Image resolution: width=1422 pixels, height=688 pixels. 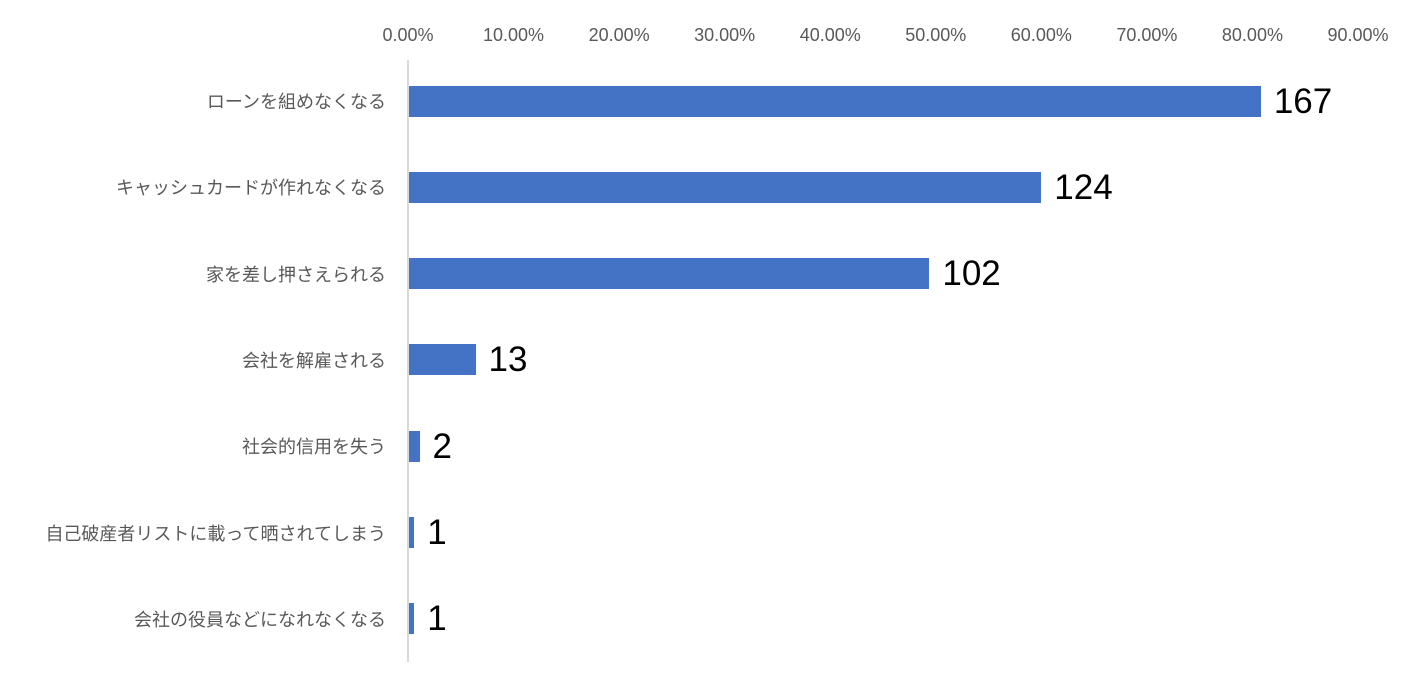 I want to click on x-axis-tick: 20.00%, so click(x=619, y=35).